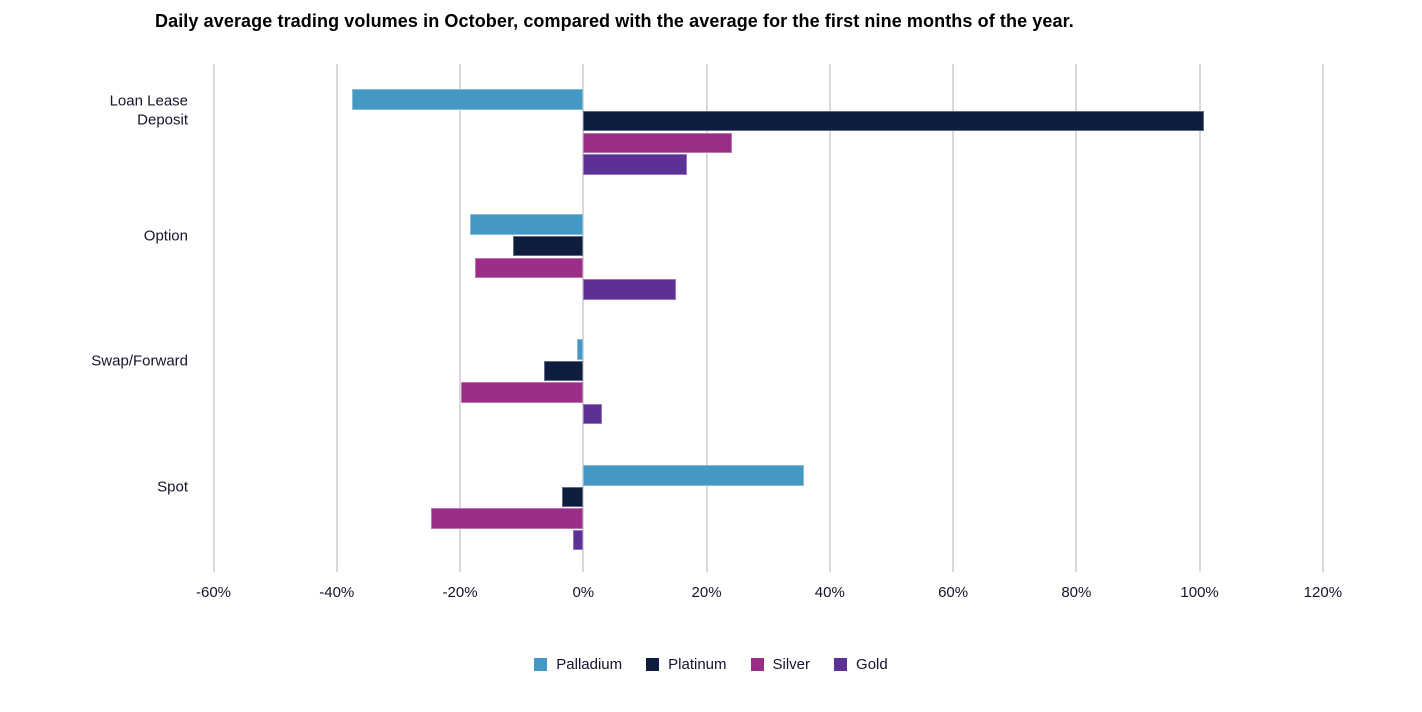 The width and height of the screenshot is (1422, 712). I want to click on bar-platinum-option, so click(548, 246).